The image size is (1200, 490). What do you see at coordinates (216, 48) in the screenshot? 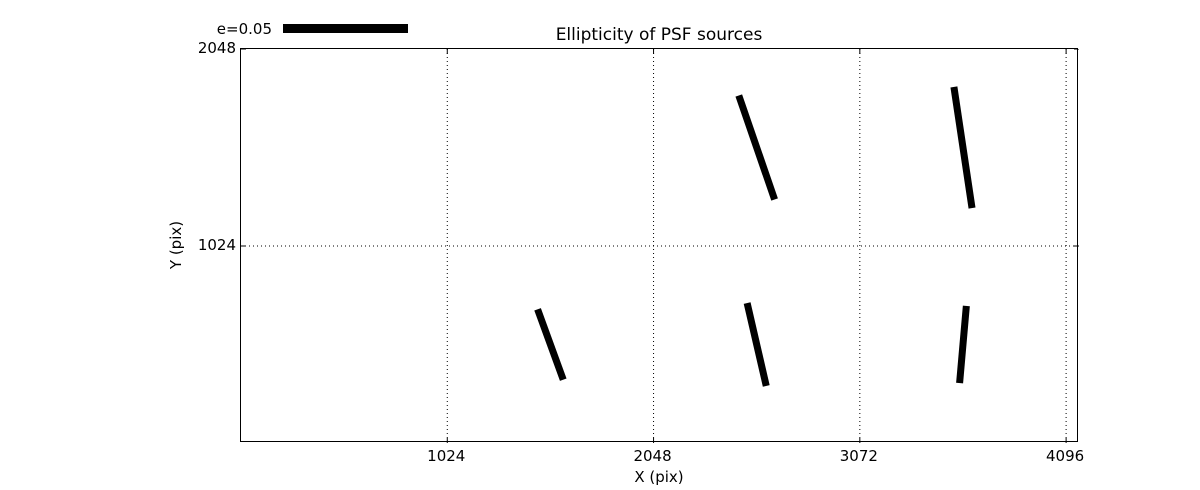
I see `y-tick-label: 2048` at bounding box center [216, 48].